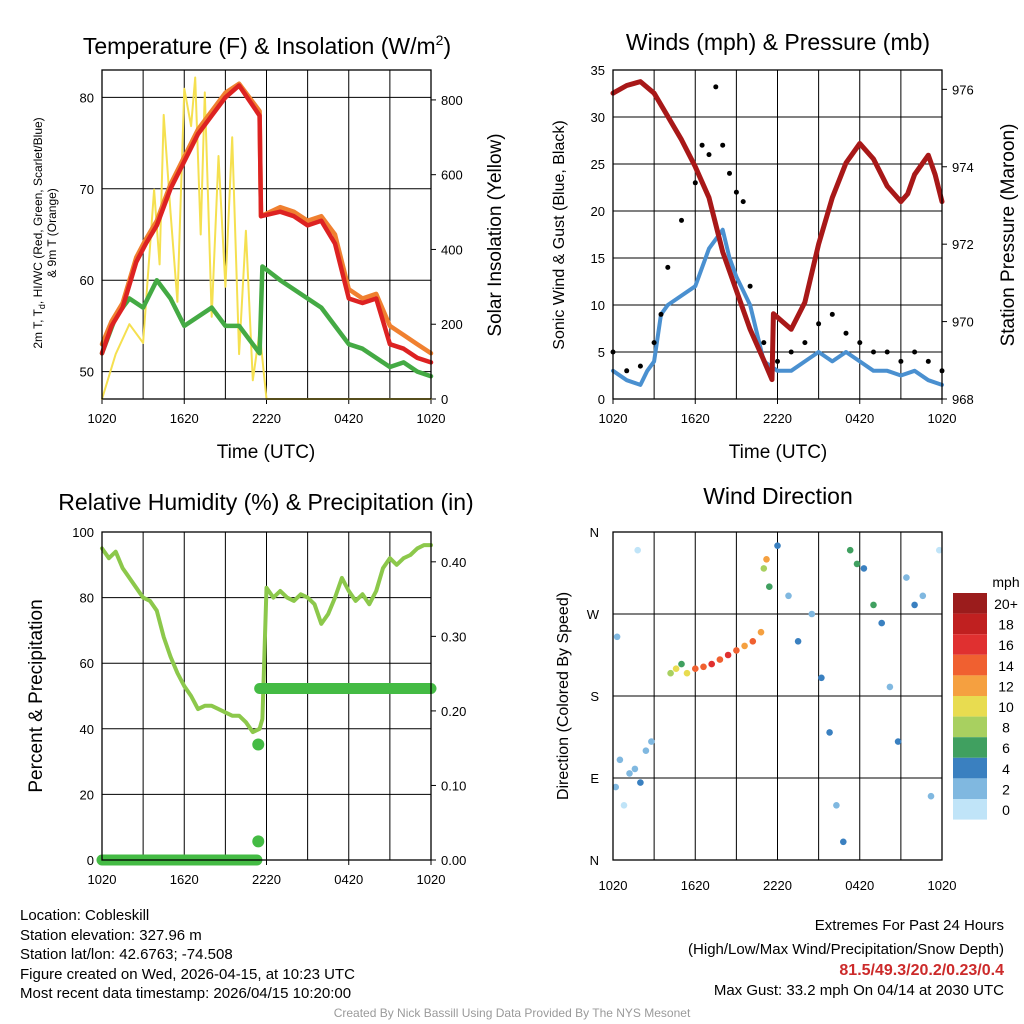 The width and height of the screenshot is (1024, 1024). Describe the element at coordinates (563, 696) in the screenshot. I see `direction-ylabel: Direction (Colored By Speed)` at that location.